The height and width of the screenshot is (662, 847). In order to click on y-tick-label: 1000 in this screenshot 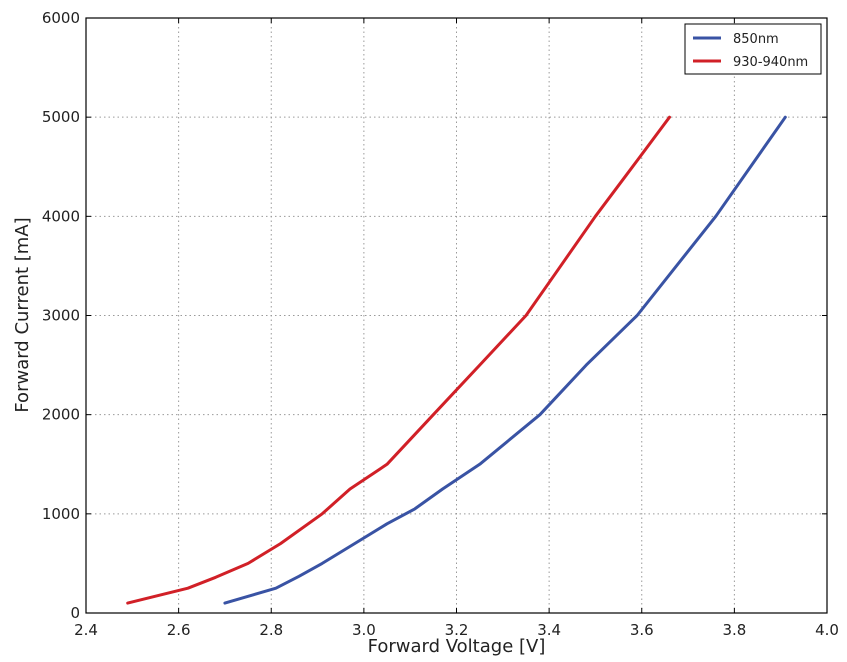, I will do `click(61, 514)`.